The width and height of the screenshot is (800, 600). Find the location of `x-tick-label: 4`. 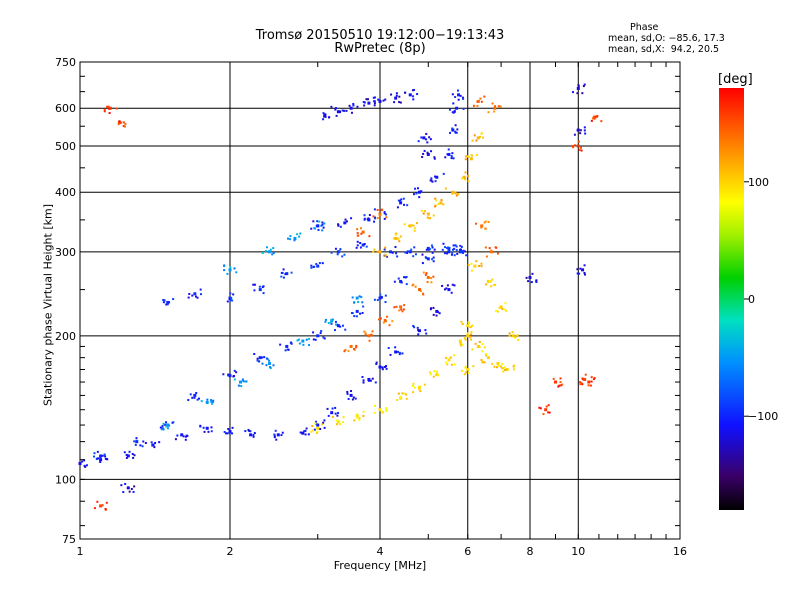

x-tick-label: 4 is located at coordinates (380, 551).